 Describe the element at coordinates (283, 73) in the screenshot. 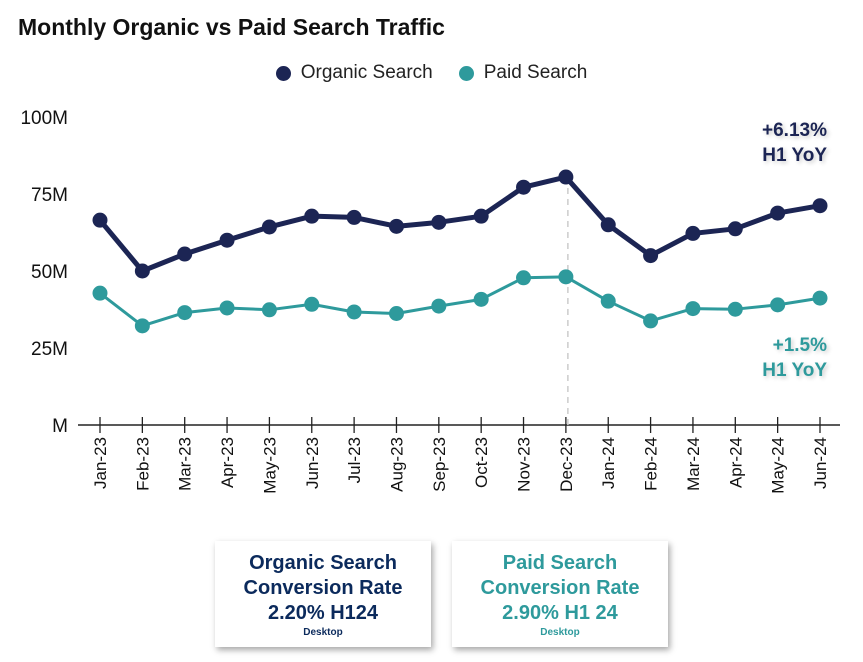

I see `organic-marker-icon` at that location.